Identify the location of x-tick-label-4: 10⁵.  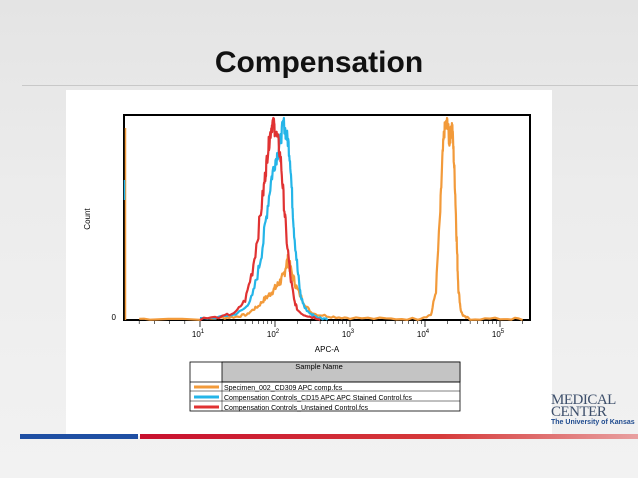
(498, 334).